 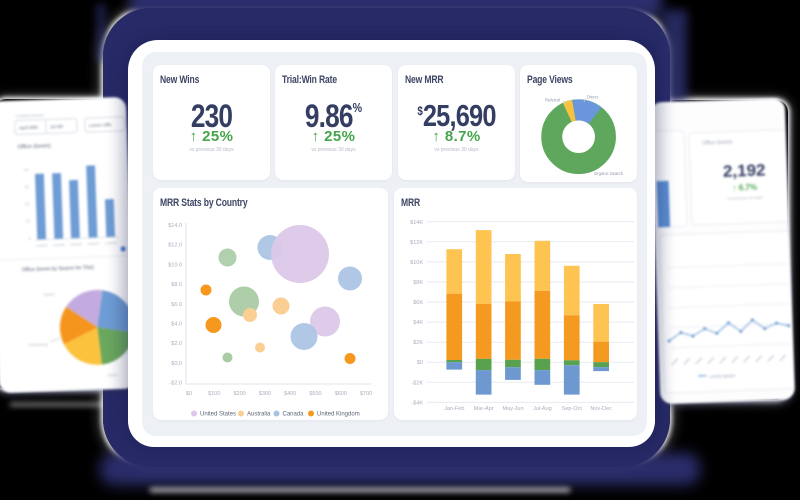 I want to click on svg-text: Jan-Feb, so click(x=454, y=409).